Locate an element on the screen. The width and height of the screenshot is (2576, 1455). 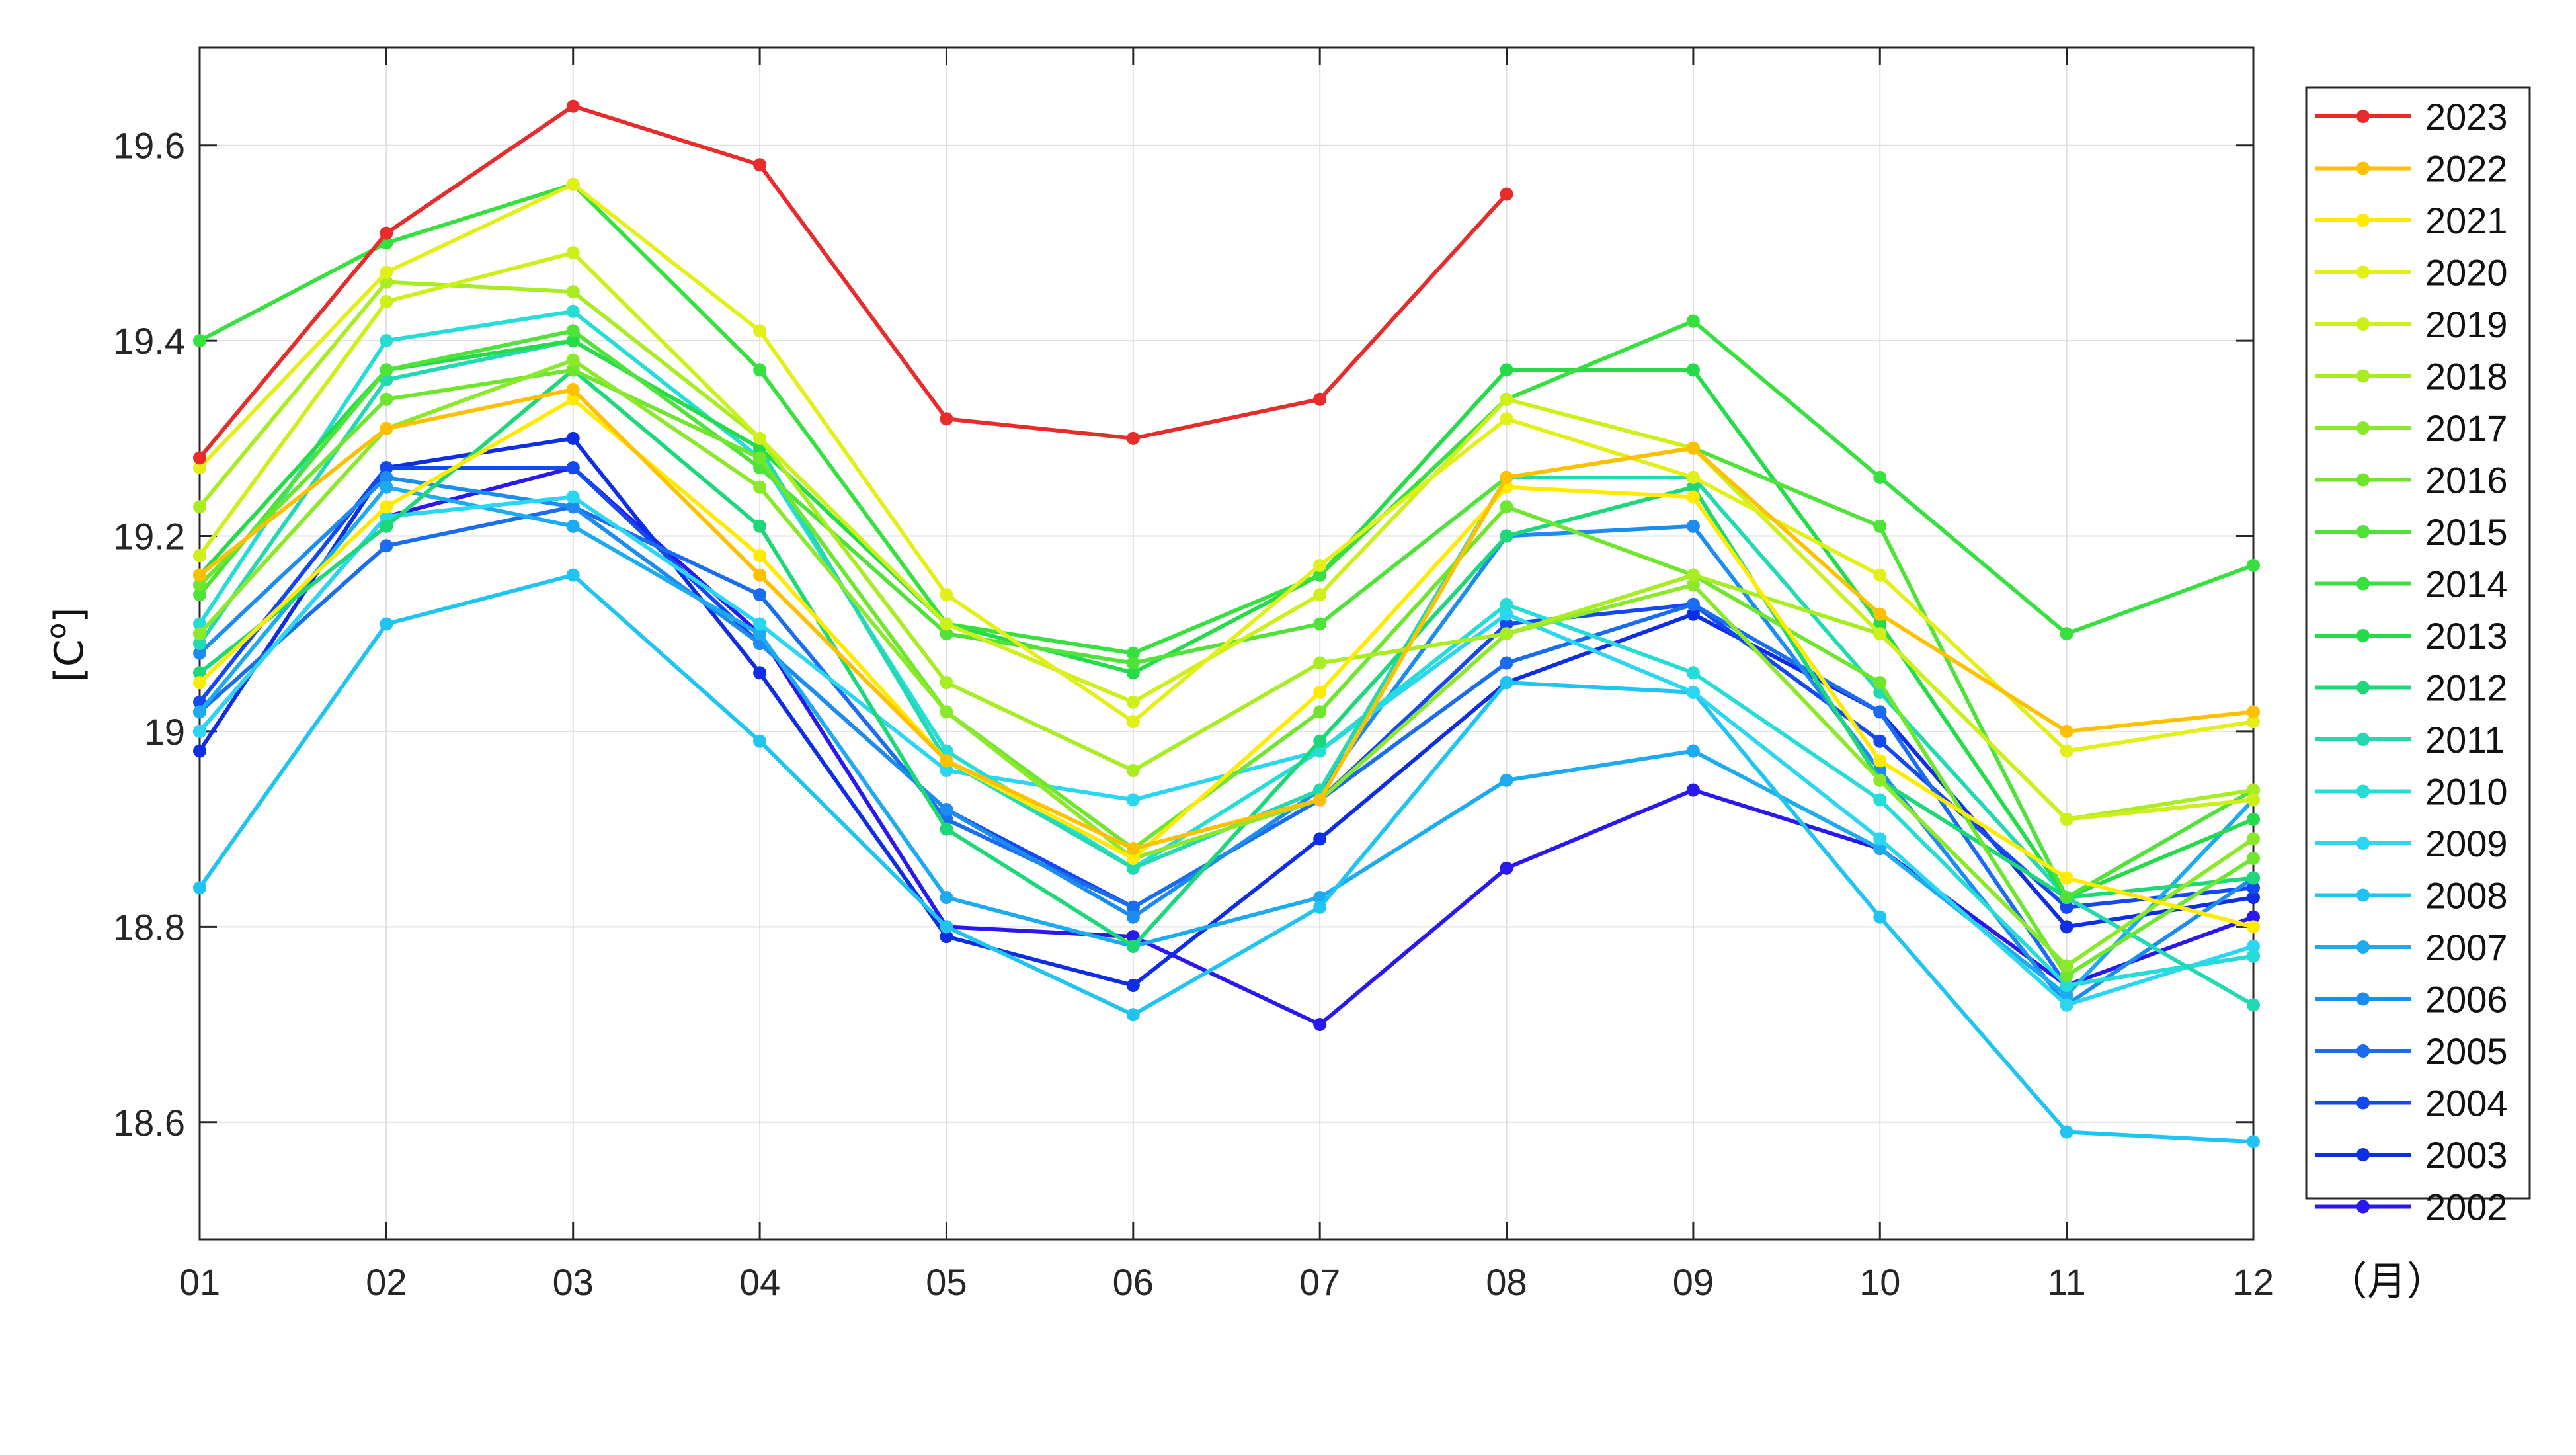
legend-label: 2007 is located at coordinates (2466, 948).